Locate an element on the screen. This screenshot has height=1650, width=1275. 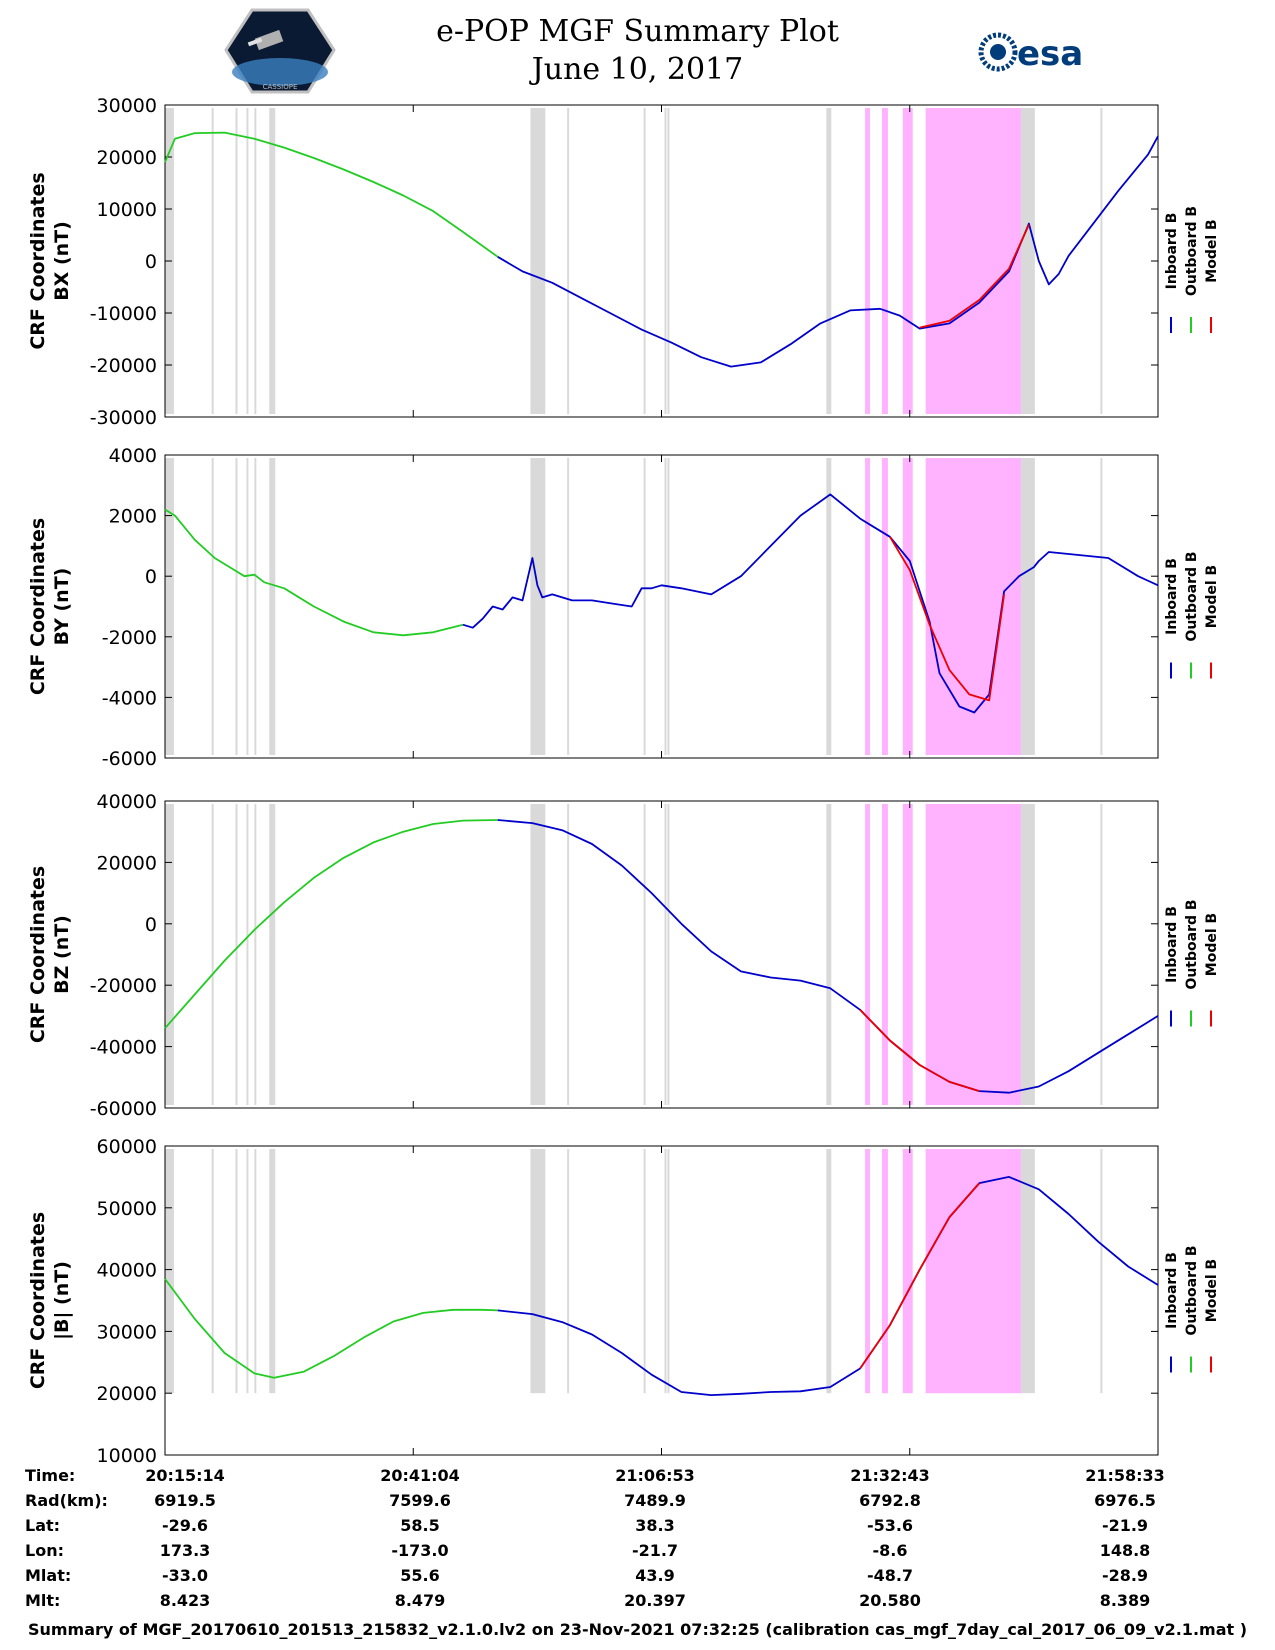
y-tick-label: -40000 is located at coordinates (123, 1048).